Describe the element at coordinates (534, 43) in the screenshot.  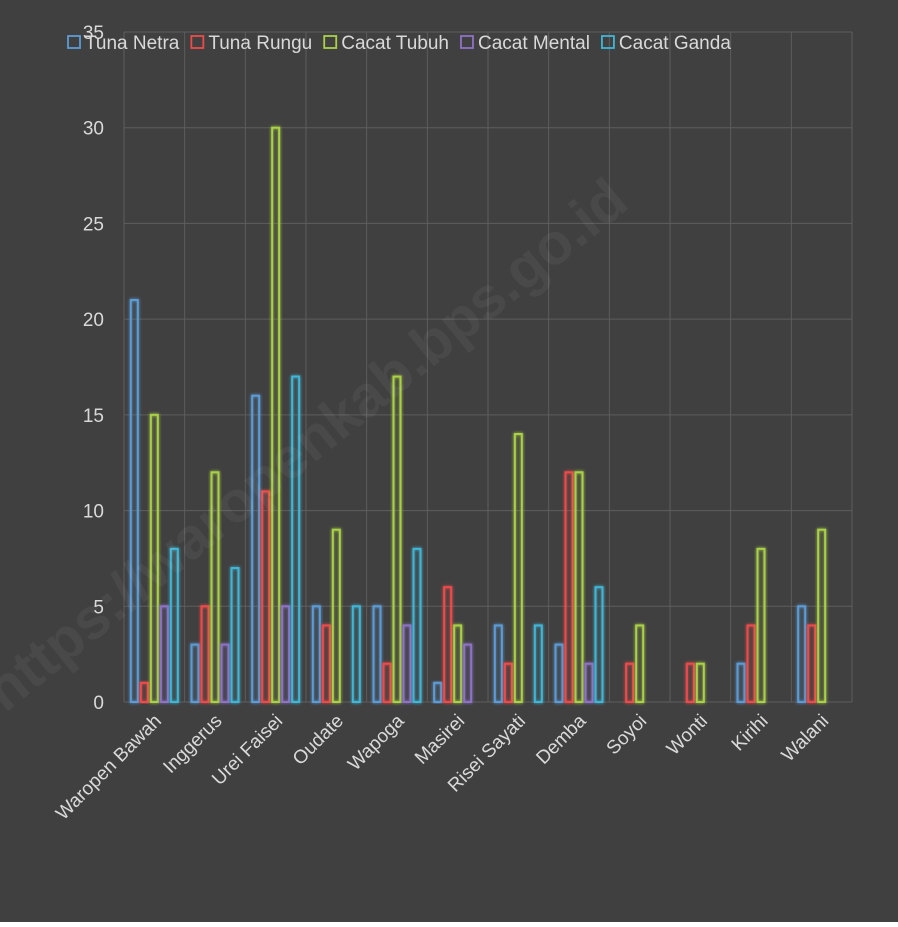
I see `legend-label: Cacat Mental` at that location.